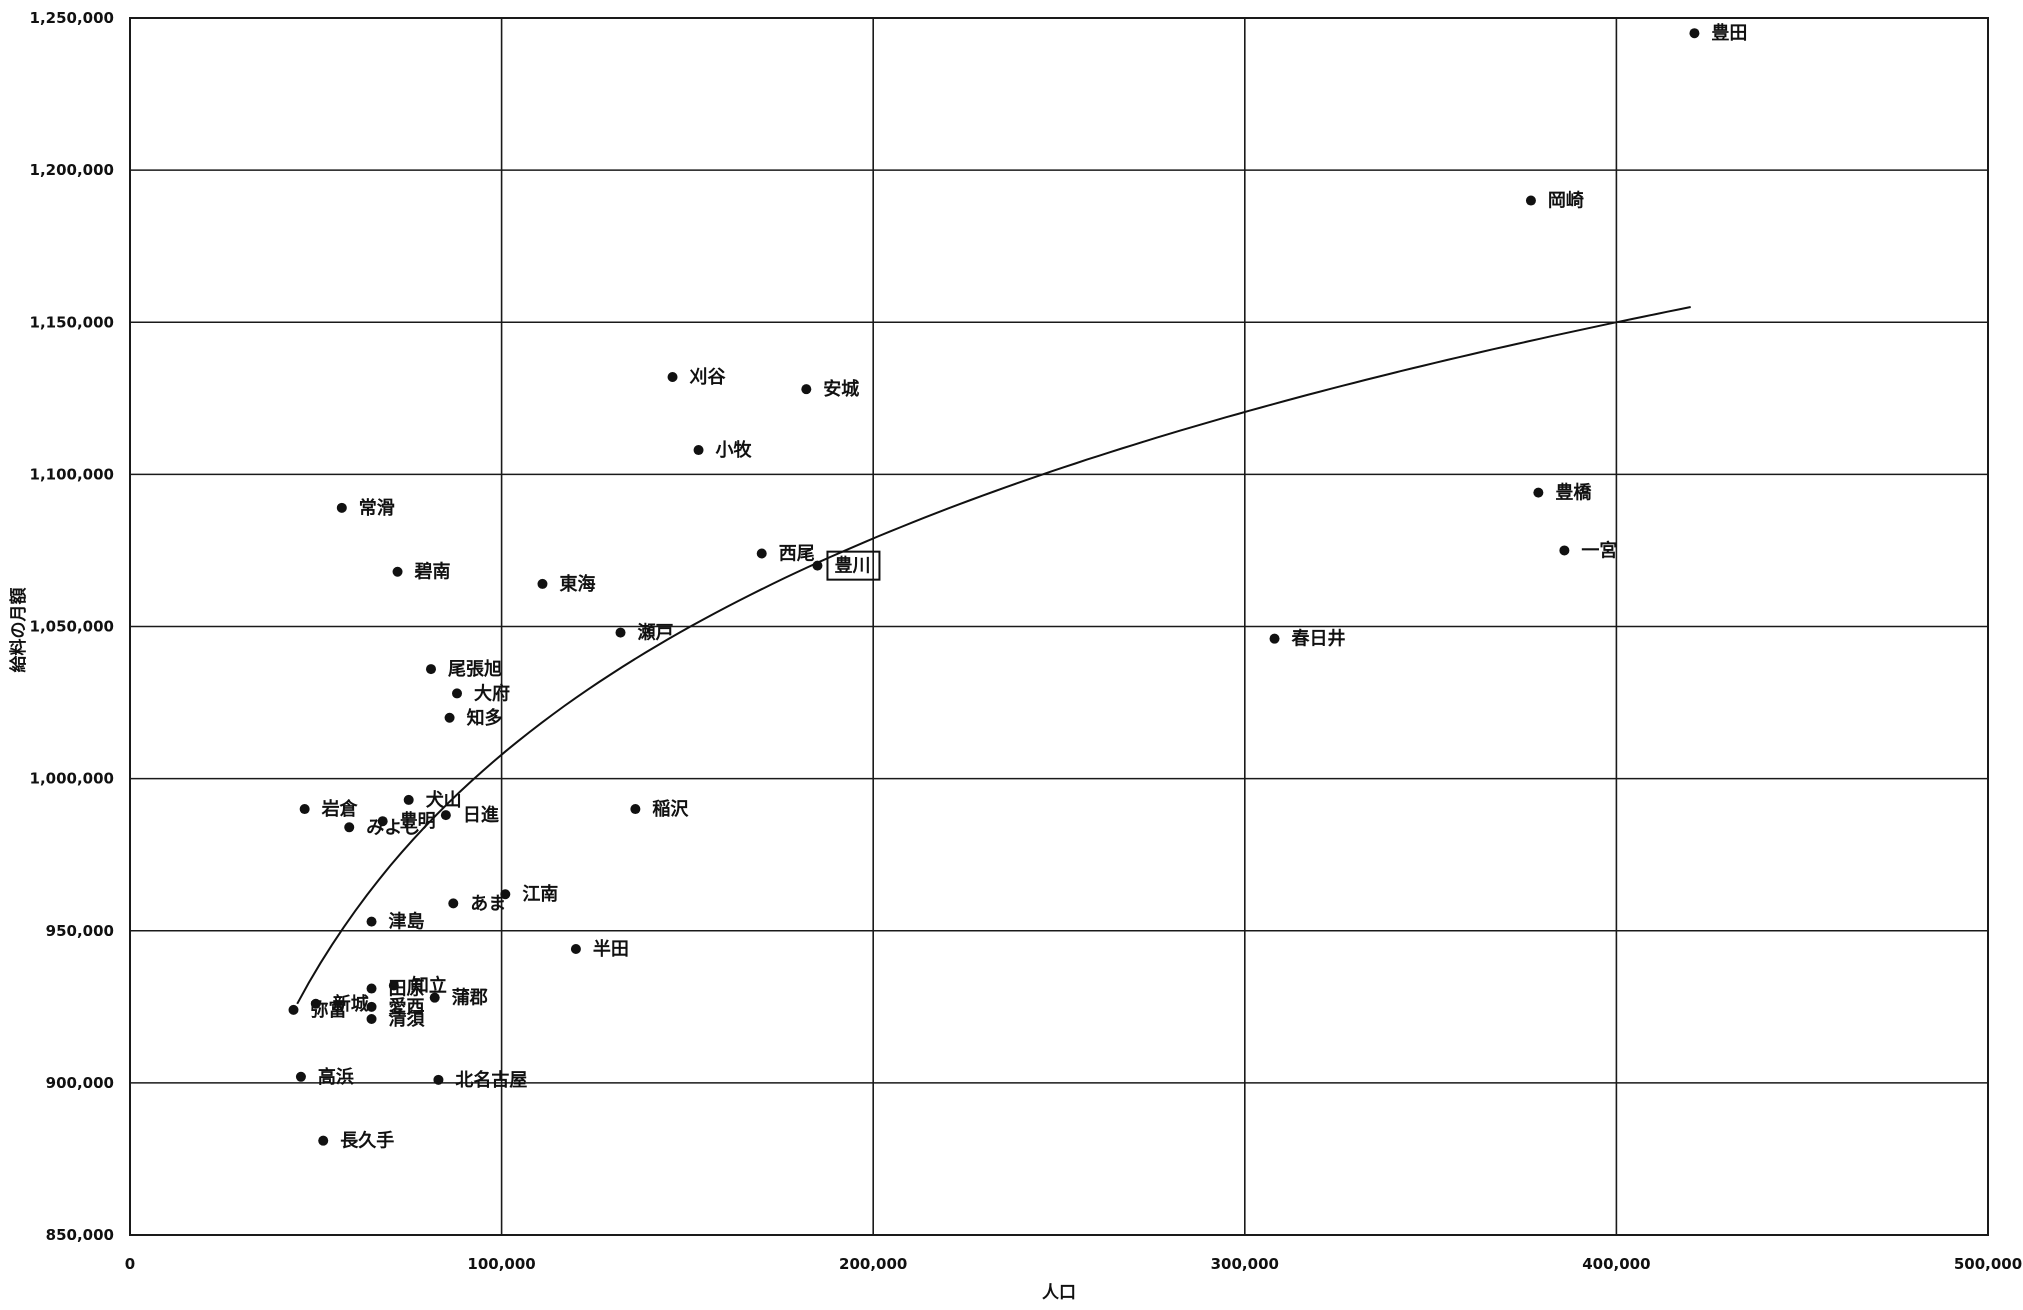 This screenshot has width=2023, height=1310. What do you see at coordinates (734, 450) in the screenshot?
I see `data-point-label: 小牧` at bounding box center [734, 450].